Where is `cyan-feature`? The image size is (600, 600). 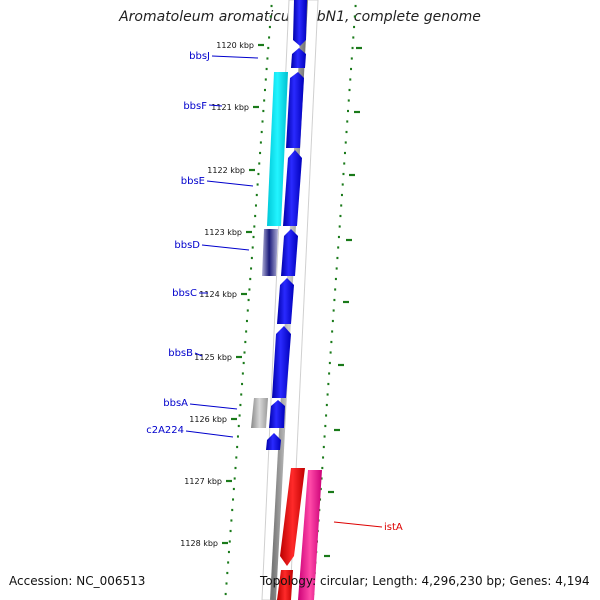
cyan-feature is located at coordinates (277, 149).